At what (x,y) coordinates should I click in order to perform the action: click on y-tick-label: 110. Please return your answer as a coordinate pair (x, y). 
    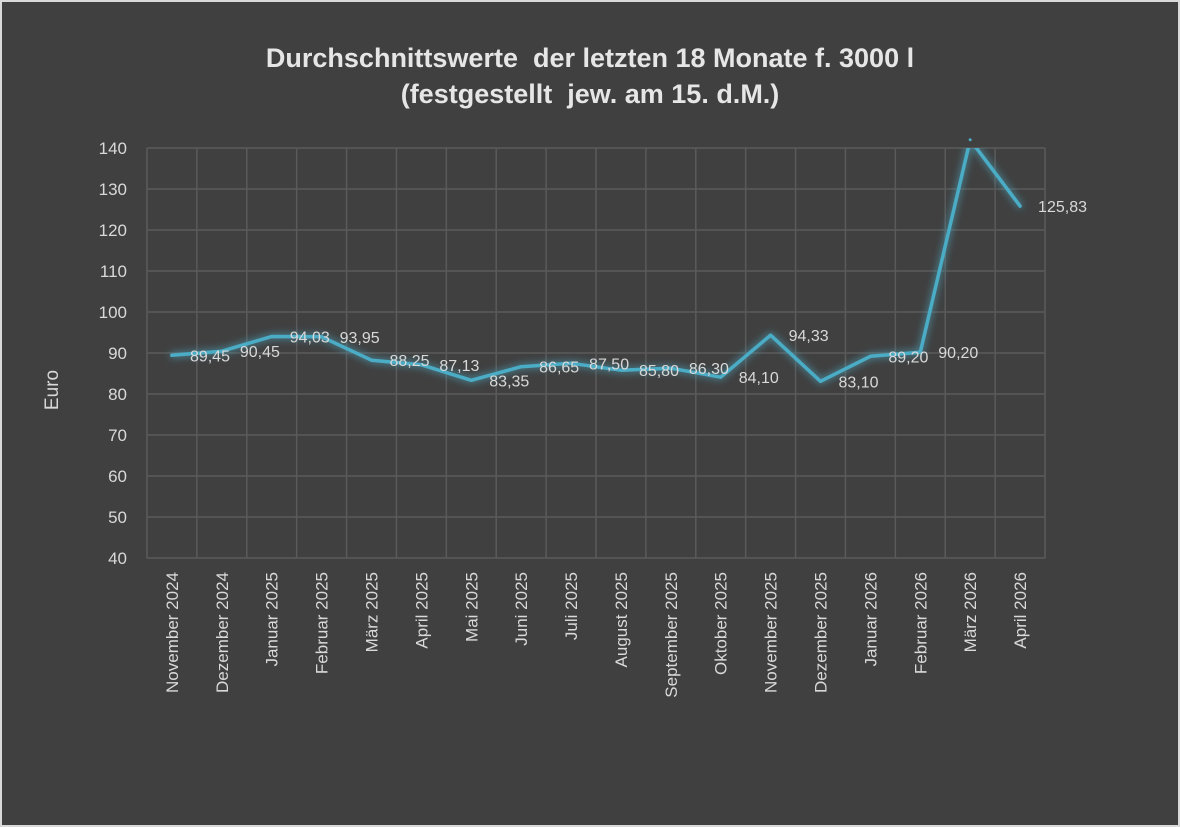
    Looking at the image, I should click on (113, 271).